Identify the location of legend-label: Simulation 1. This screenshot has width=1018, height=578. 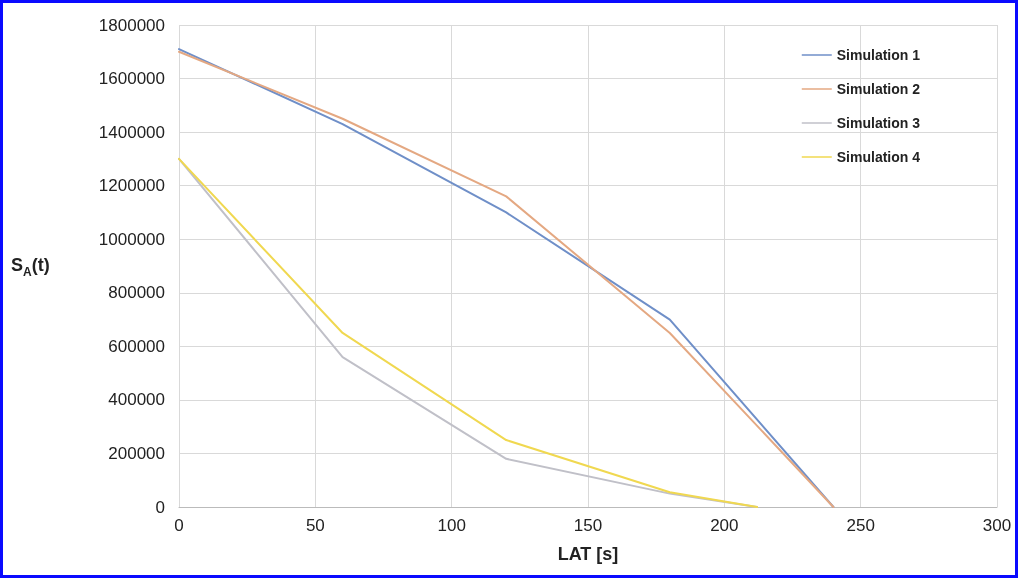
(878, 55).